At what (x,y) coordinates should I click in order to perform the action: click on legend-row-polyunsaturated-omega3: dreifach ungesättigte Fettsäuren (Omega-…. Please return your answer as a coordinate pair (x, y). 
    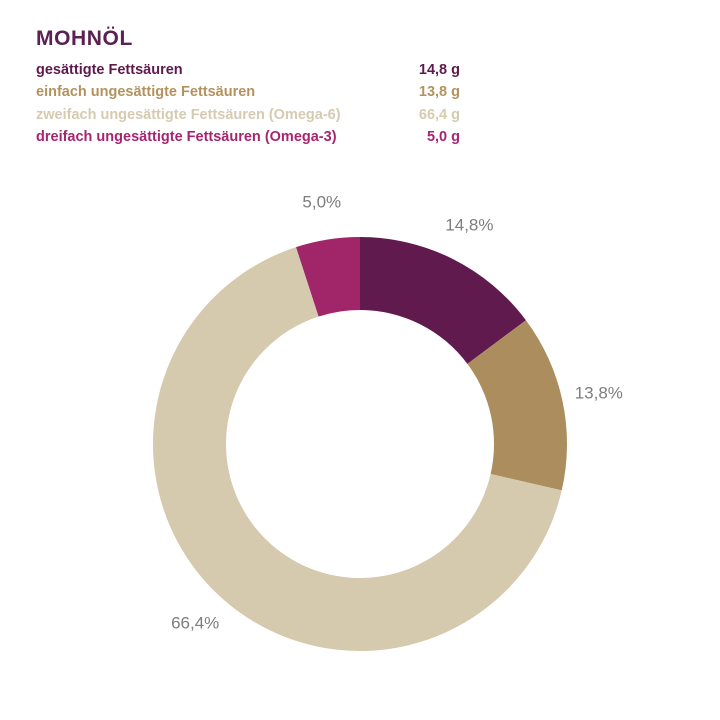
    Looking at the image, I should click on (248, 137).